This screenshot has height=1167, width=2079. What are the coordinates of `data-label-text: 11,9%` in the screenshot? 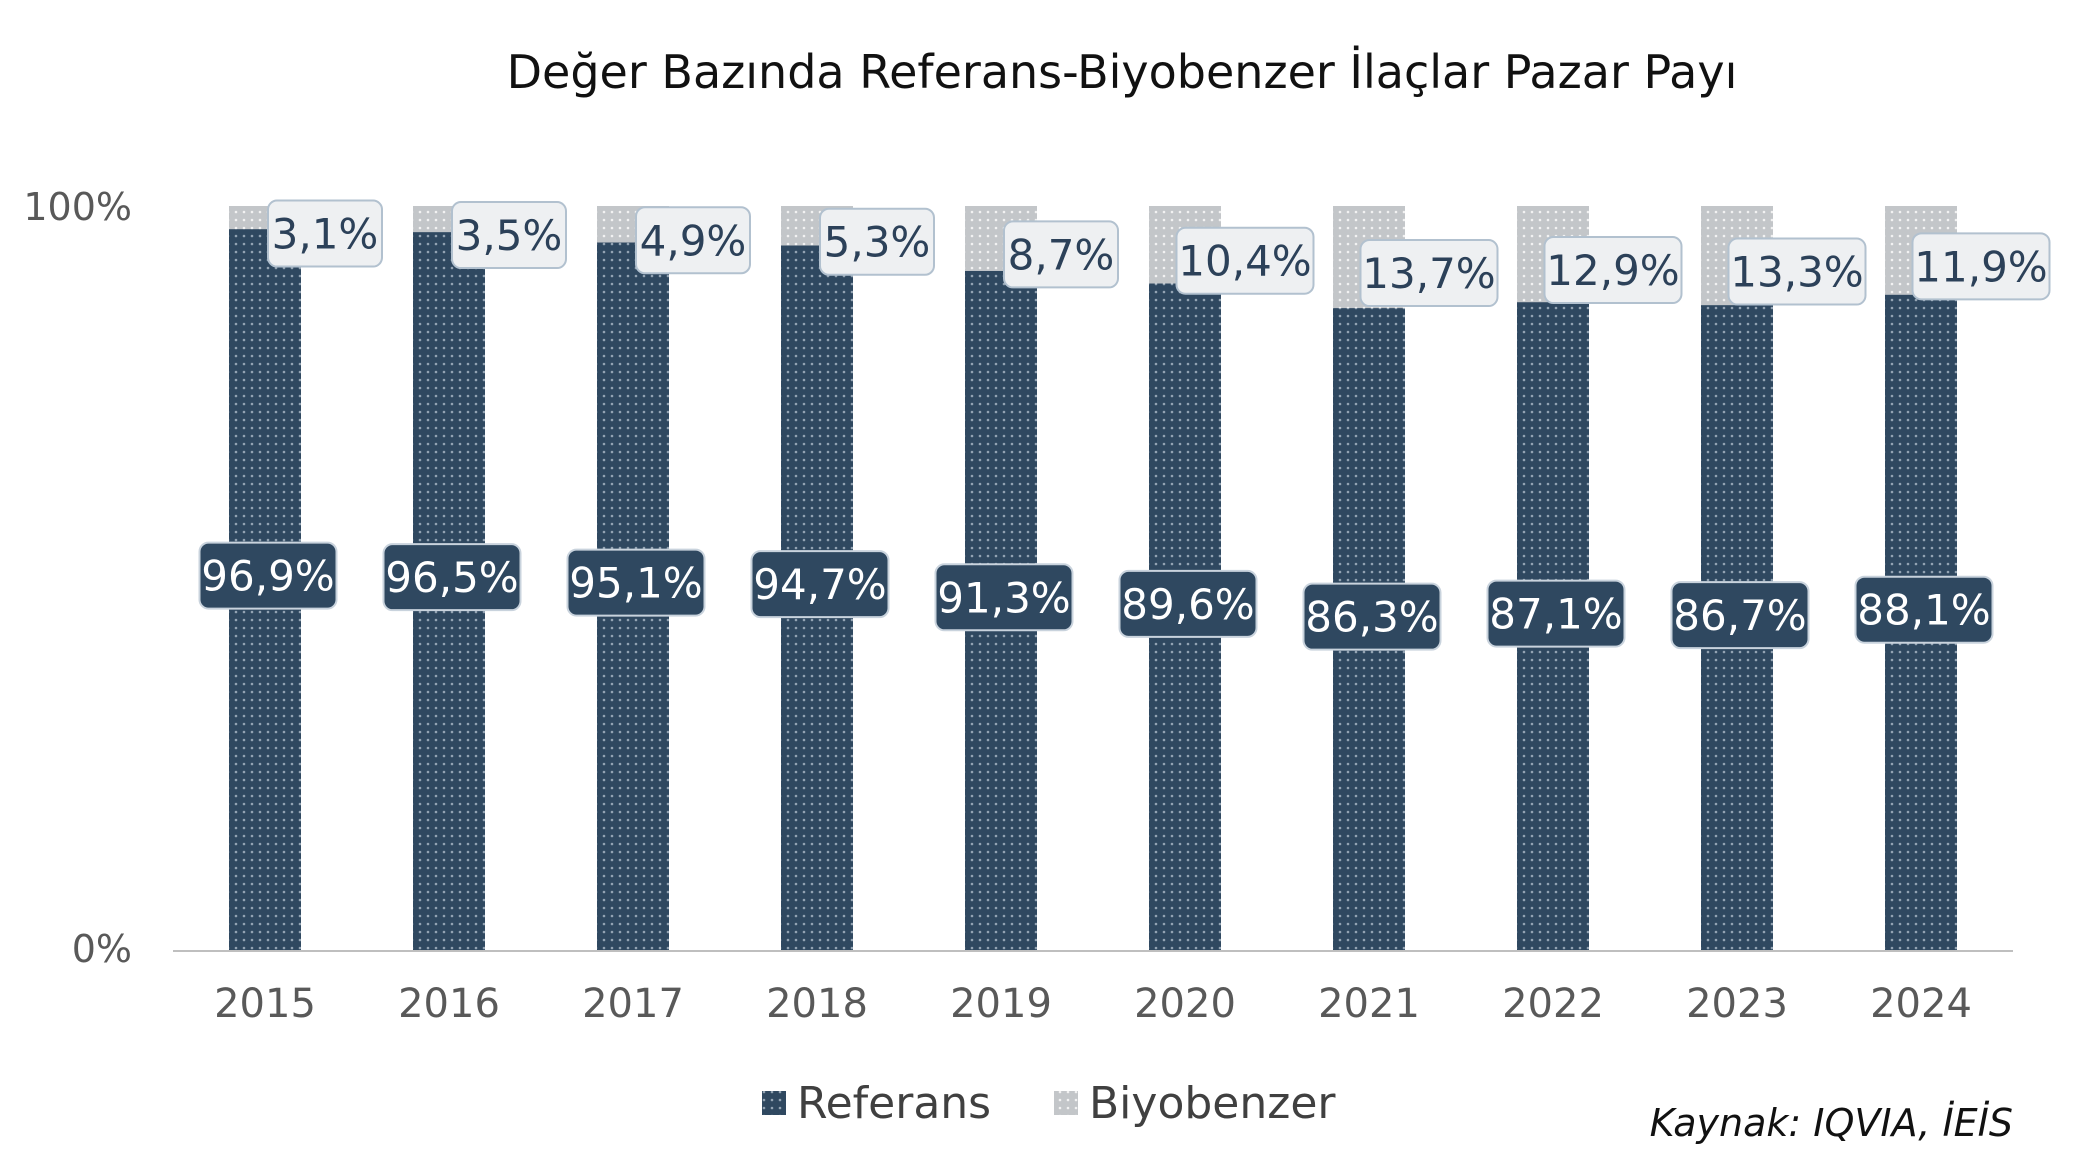 It's located at (1980, 266).